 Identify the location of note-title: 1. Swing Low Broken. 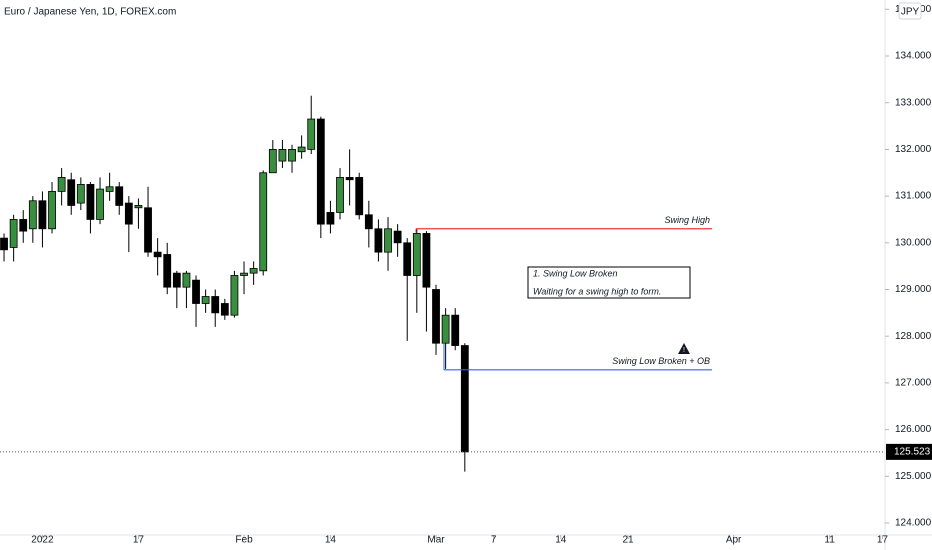
(575, 273).